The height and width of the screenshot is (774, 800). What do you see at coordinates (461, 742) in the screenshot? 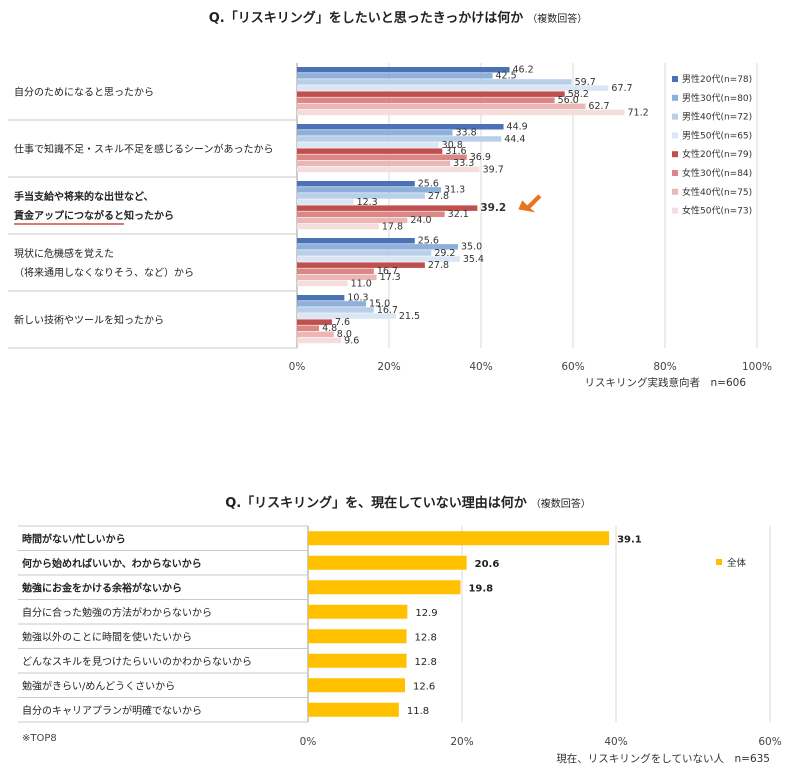
I see `chart2-x-tick-label: 20%` at bounding box center [461, 742].